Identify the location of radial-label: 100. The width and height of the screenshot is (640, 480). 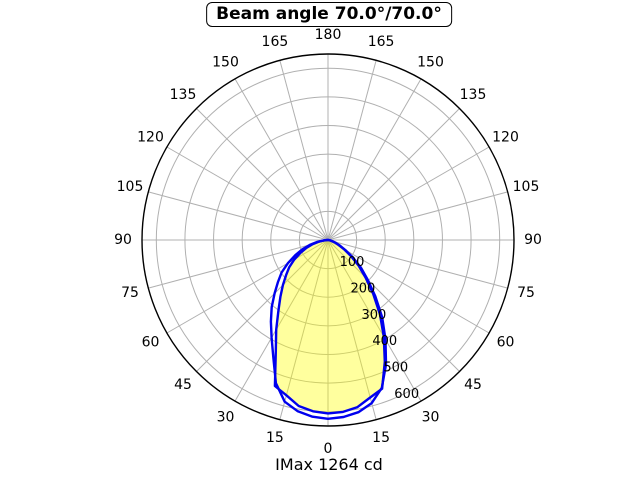
(352, 262).